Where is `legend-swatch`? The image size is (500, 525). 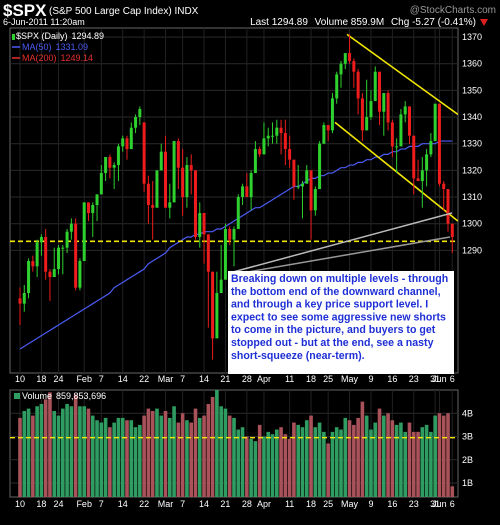 legend-swatch is located at coordinates (13, 37).